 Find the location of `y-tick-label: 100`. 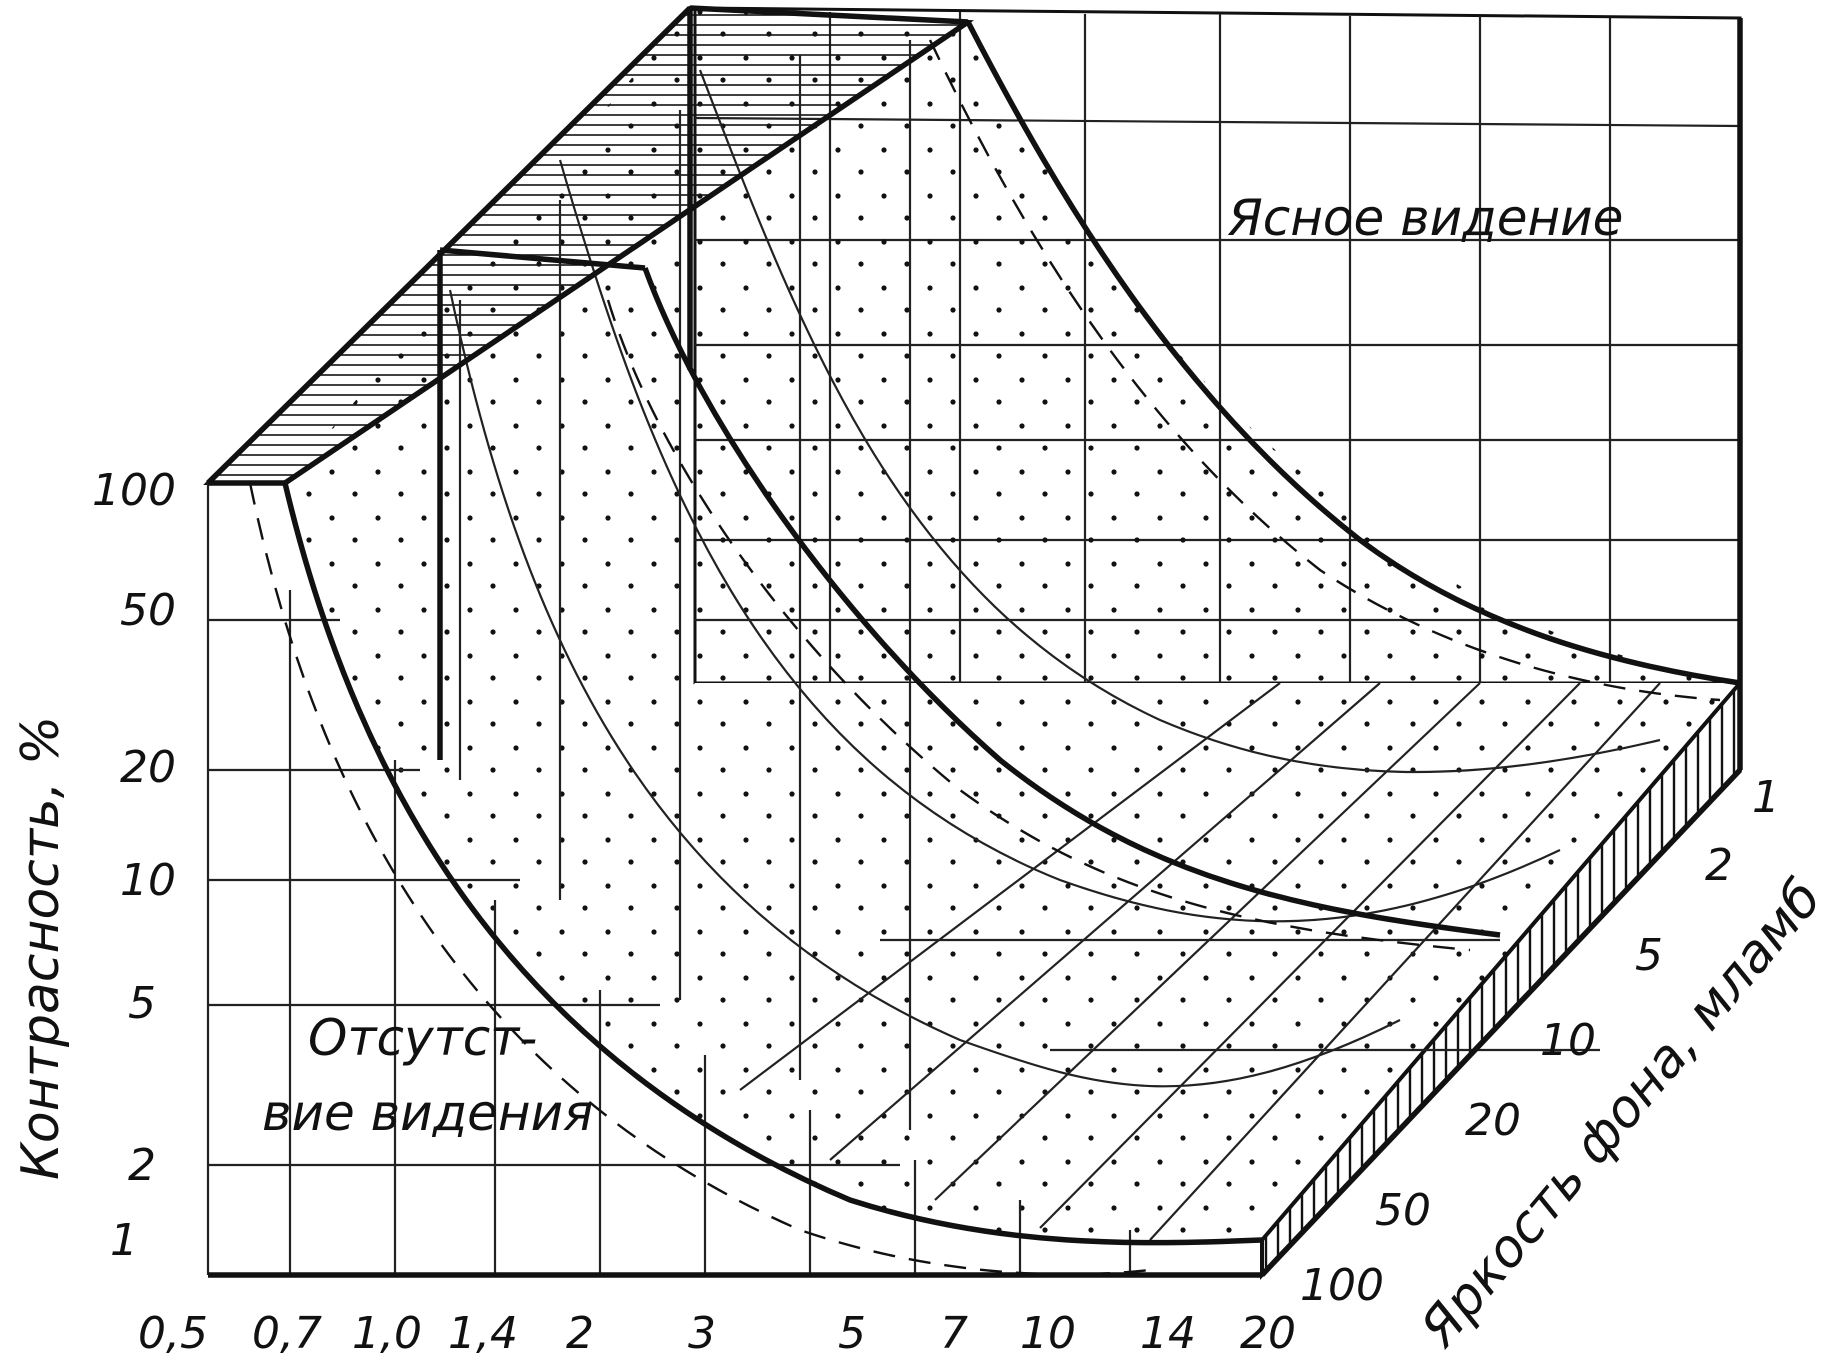

y-tick-label: 100 is located at coordinates (134, 490).